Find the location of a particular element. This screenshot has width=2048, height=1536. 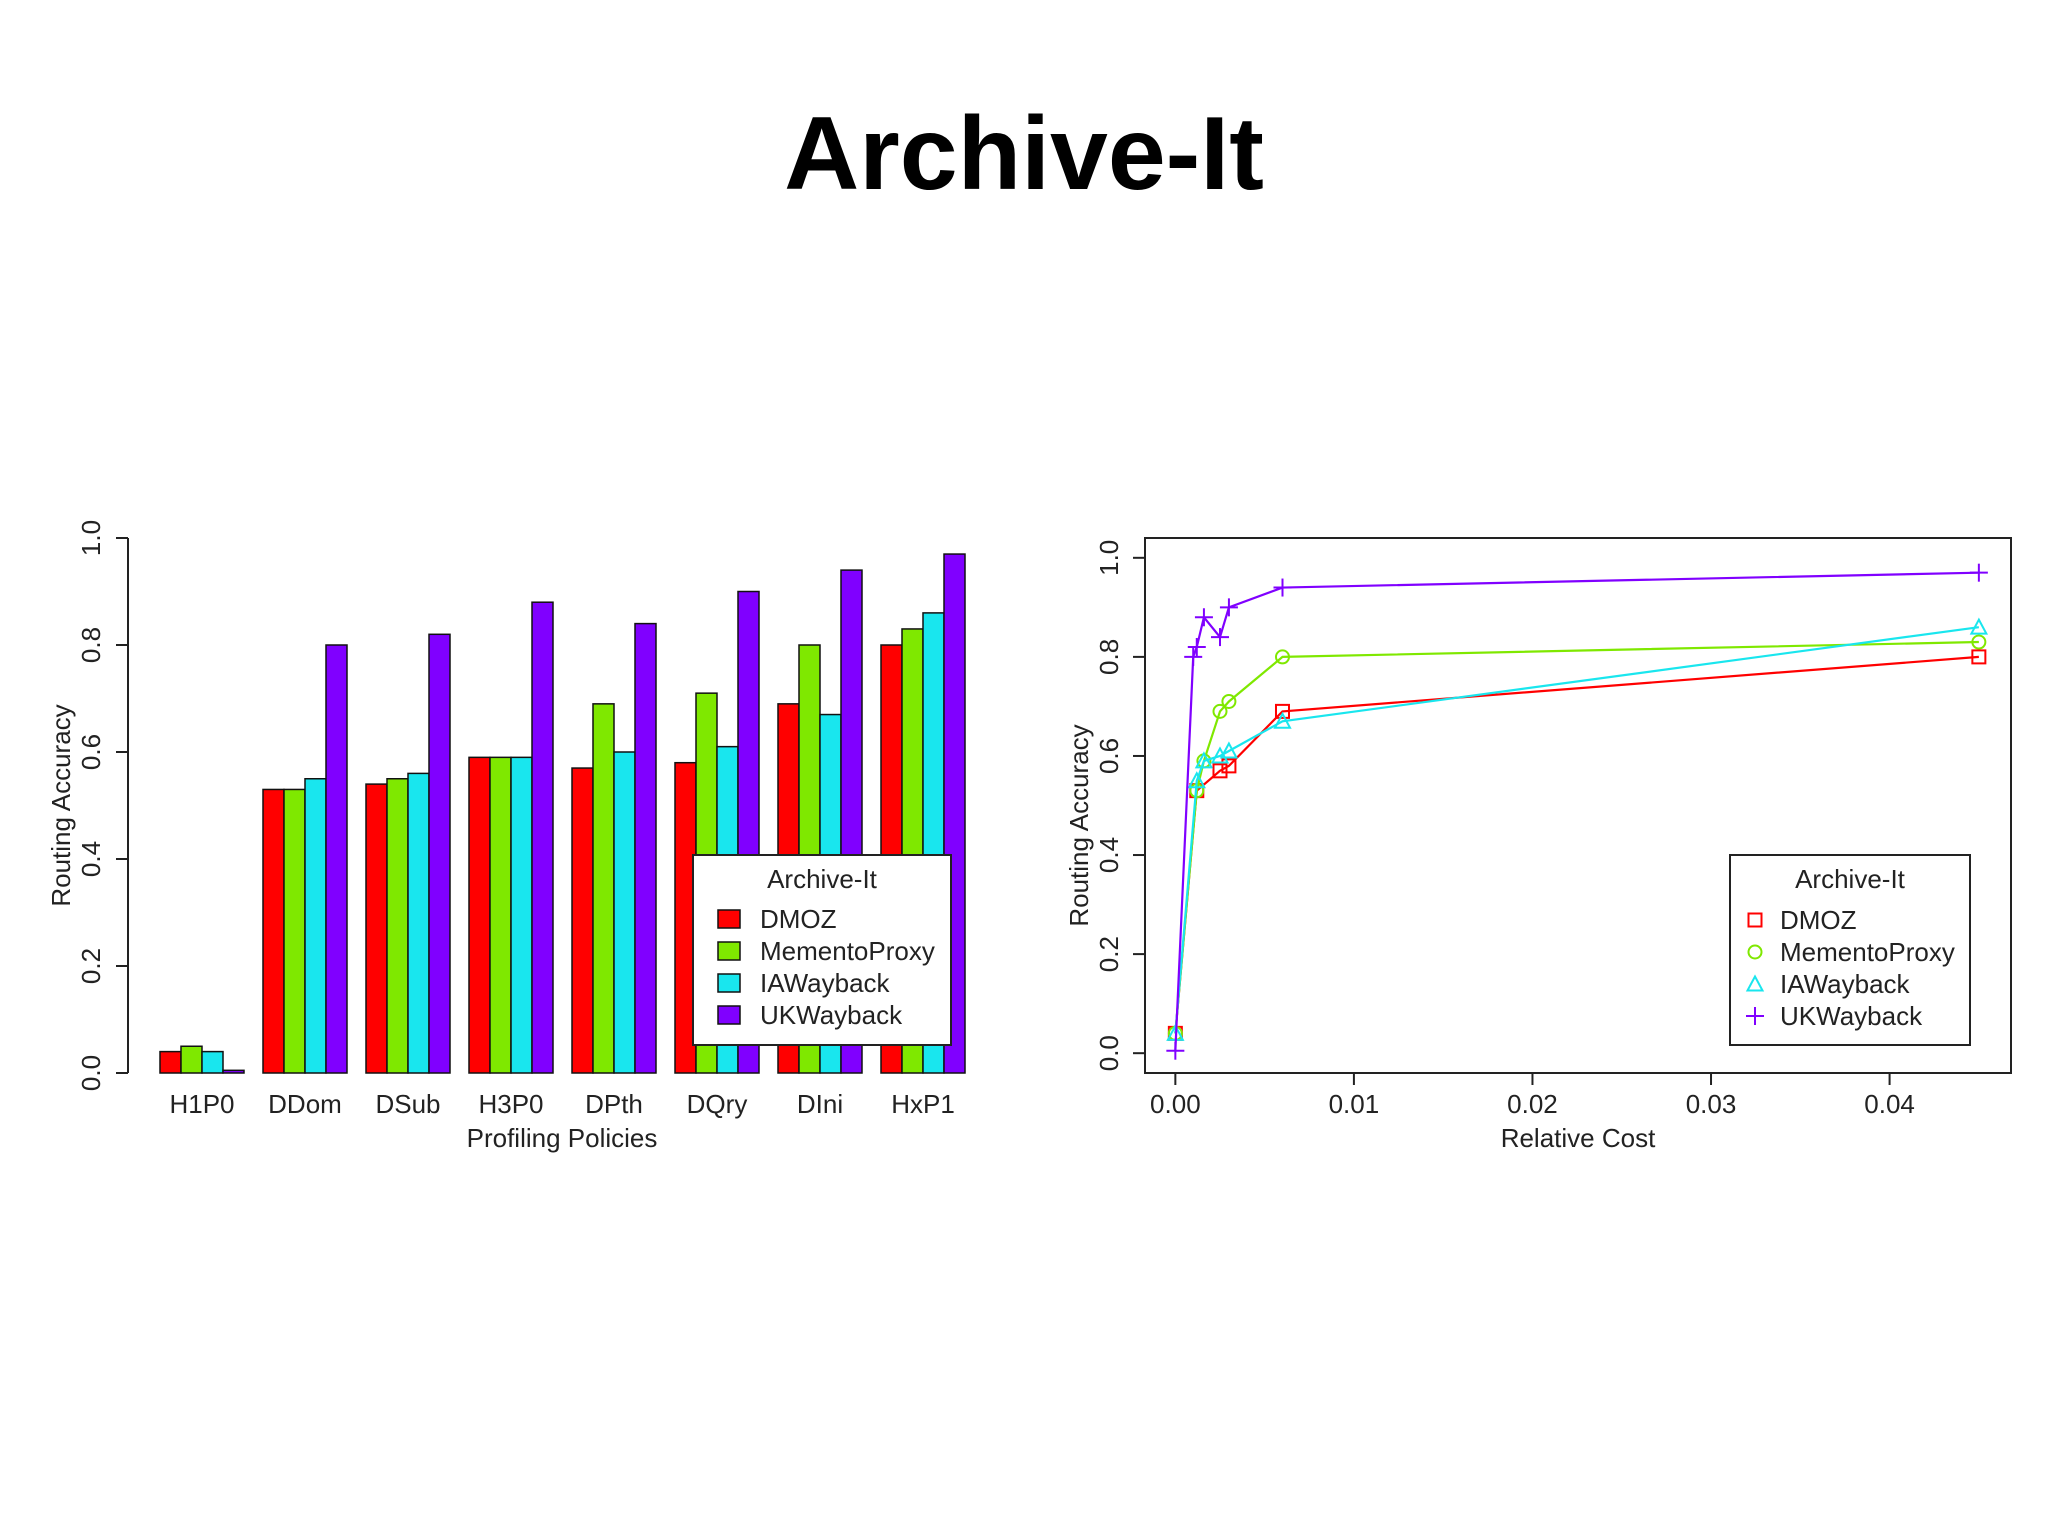

line-IAWayback is located at coordinates (1577, 830).